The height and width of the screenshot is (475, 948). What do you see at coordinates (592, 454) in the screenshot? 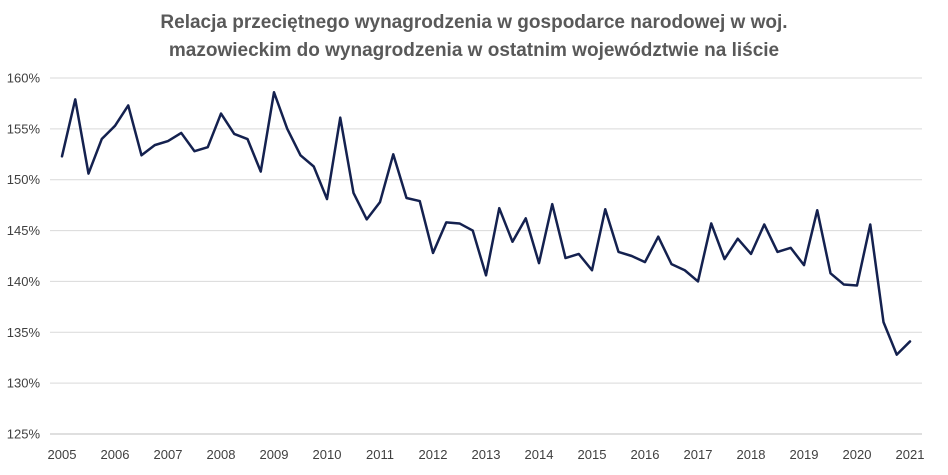
I see `x-tick-label: 2015` at bounding box center [592, 454].